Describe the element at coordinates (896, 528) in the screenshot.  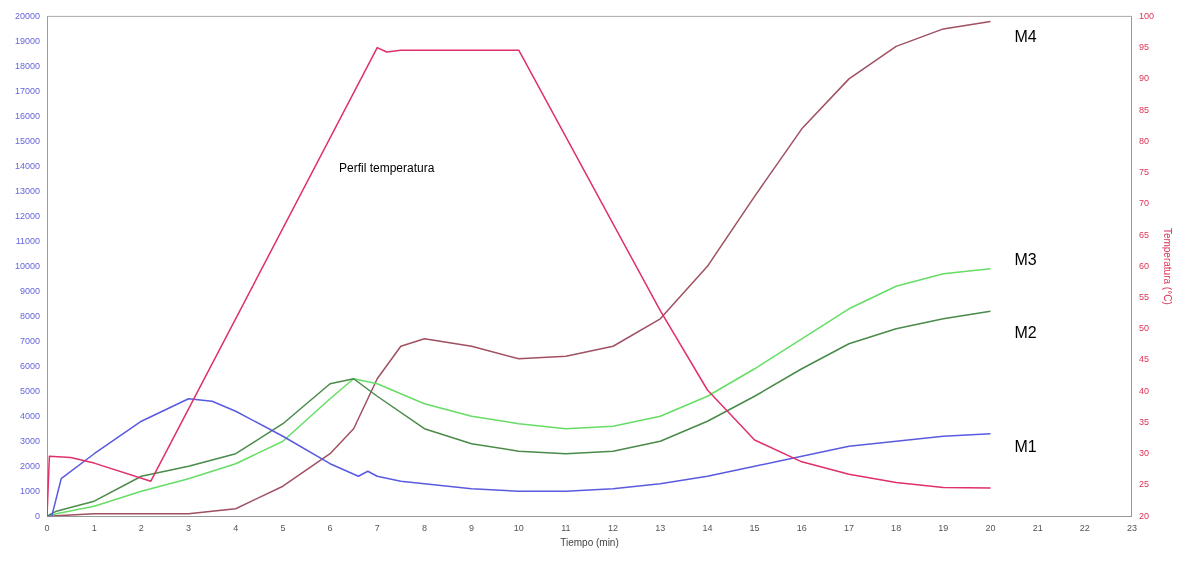
I see `x-tick-label: 18` at that location.